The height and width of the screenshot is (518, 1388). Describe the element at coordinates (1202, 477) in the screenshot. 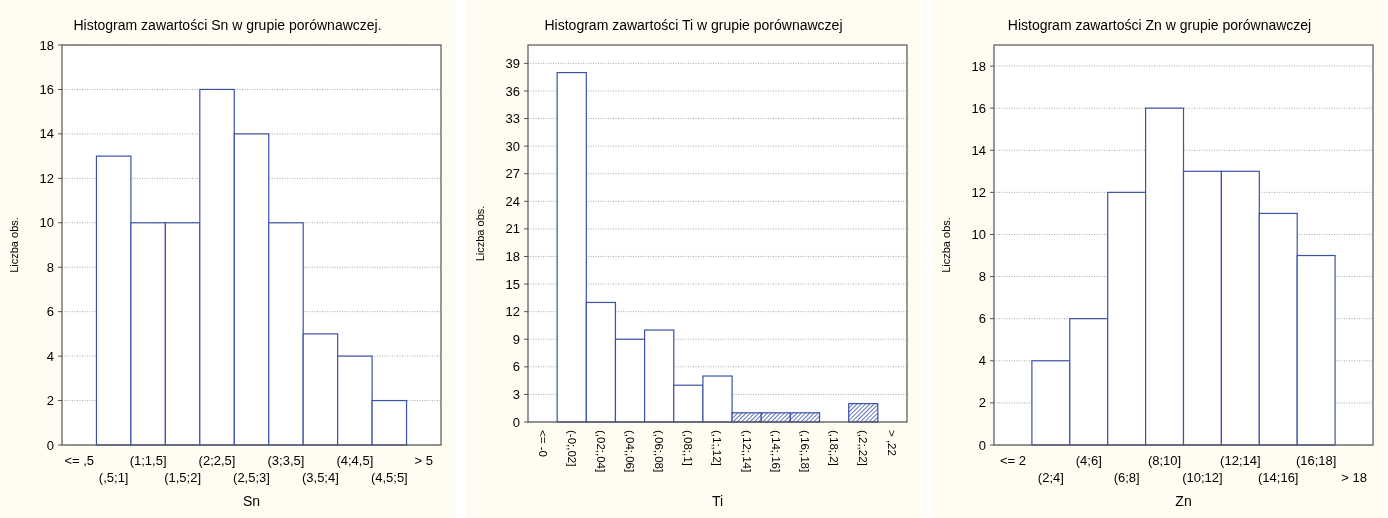

I see `x-tick-label: (10;12]` at that location.